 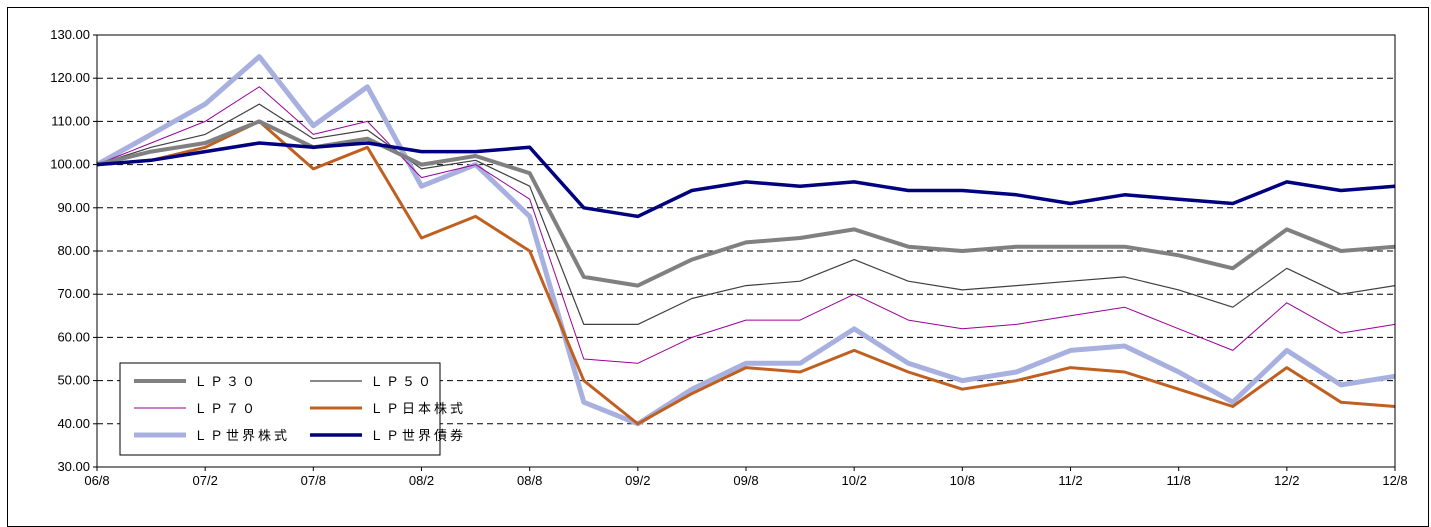 I want to click on x-tick-label: 07/2, so click(x=205, y=480).